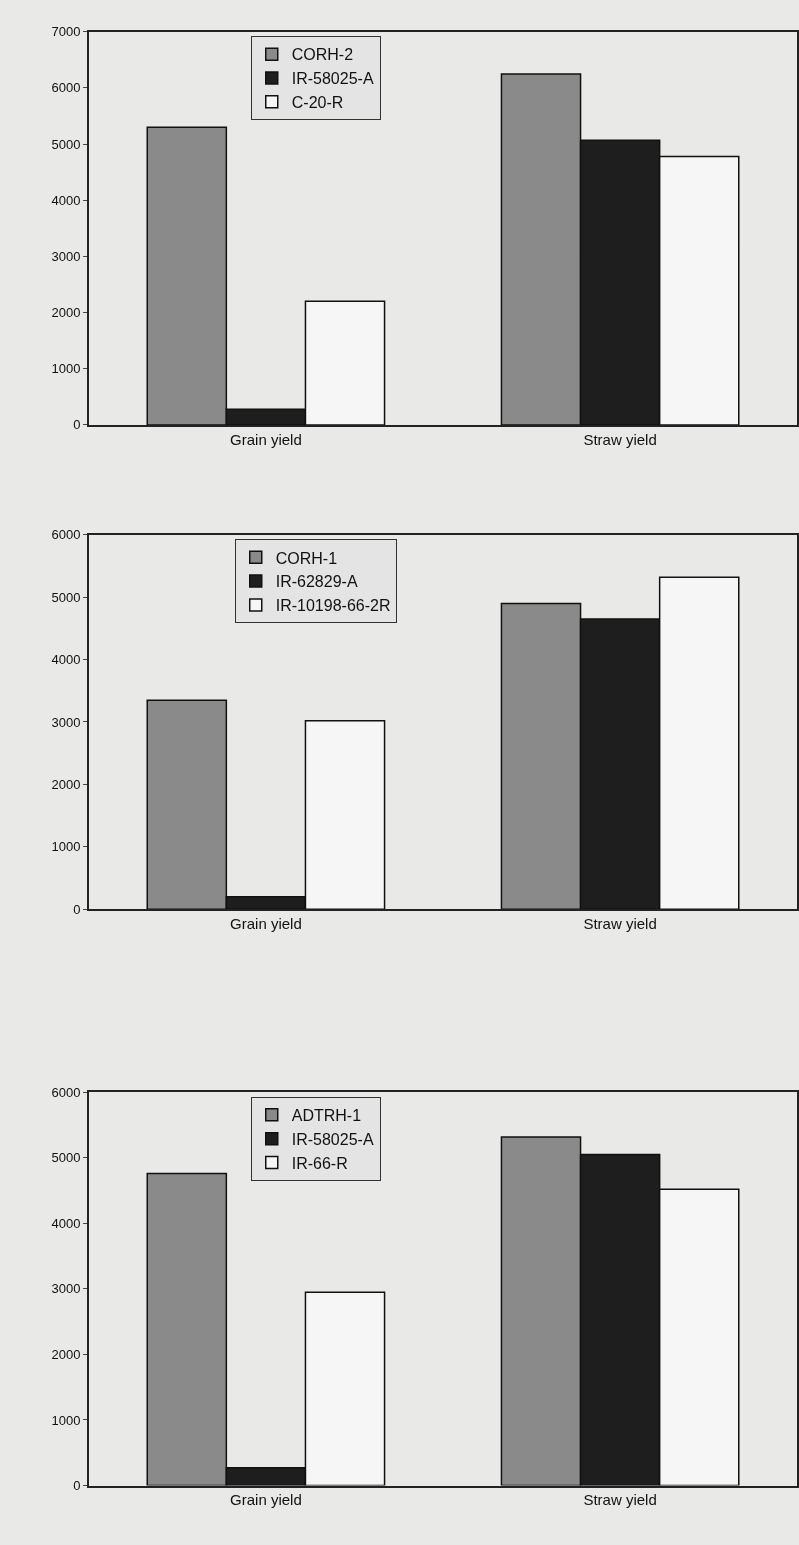 This screenshot has width=799, height=1545. I want to click on legend-label: CORH-1, so click(306, 558).